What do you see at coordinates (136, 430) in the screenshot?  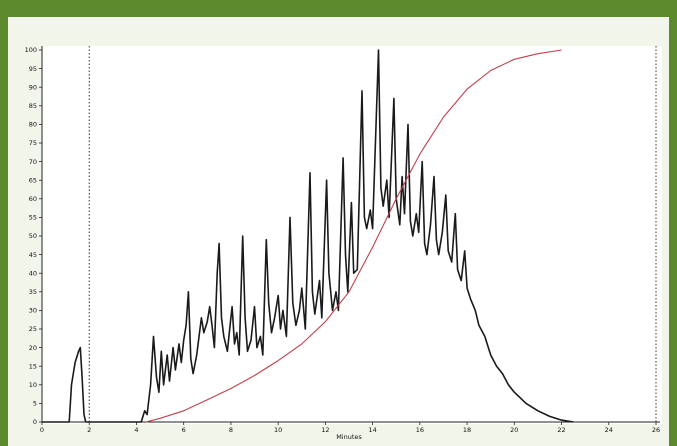 I see `x-tick-label-2: 4` at bounding box center [136, 430].